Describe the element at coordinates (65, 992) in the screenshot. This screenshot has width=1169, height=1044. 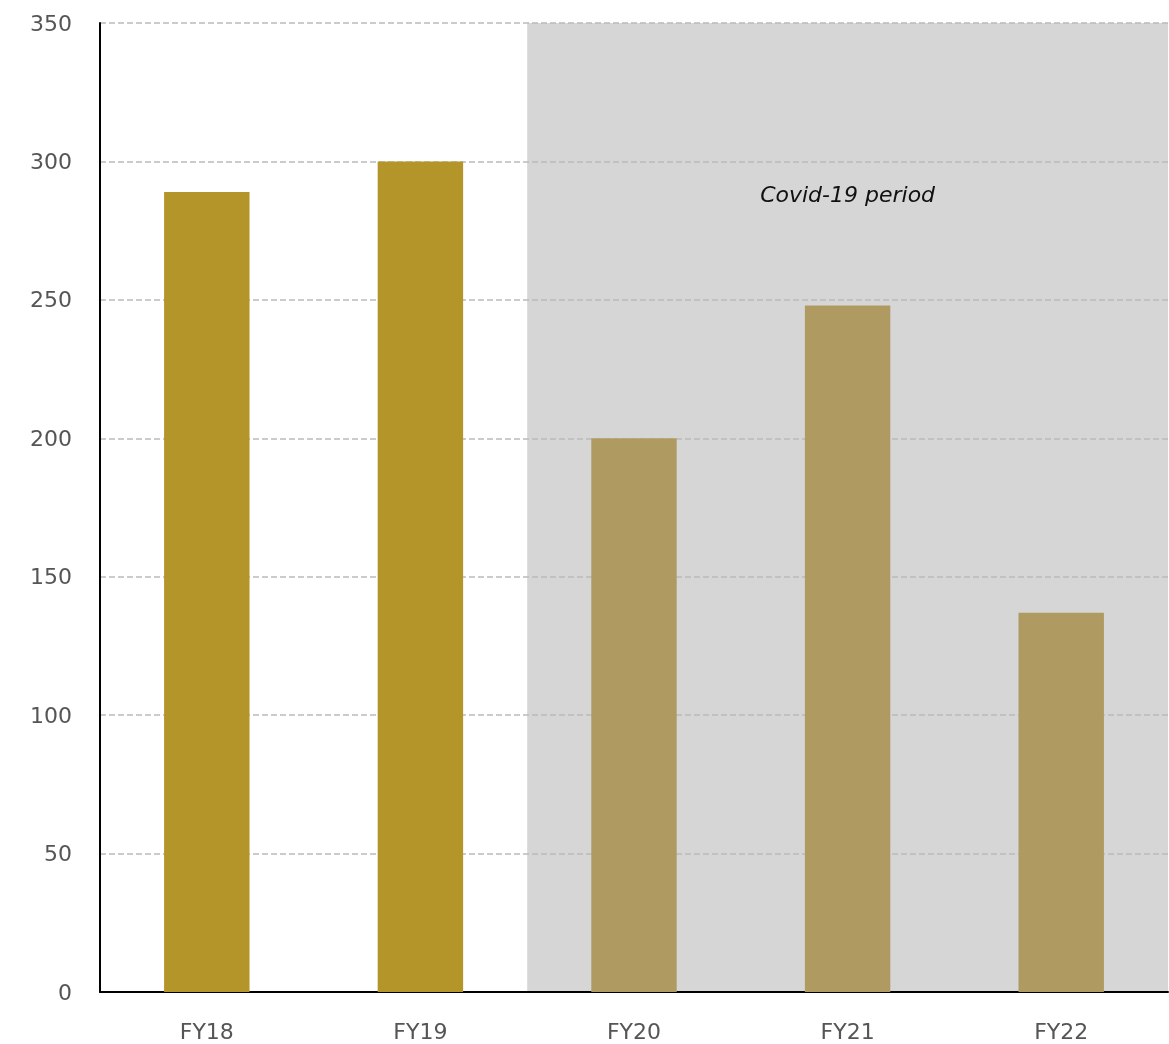
I see `y-tick-label: 0` at that location.